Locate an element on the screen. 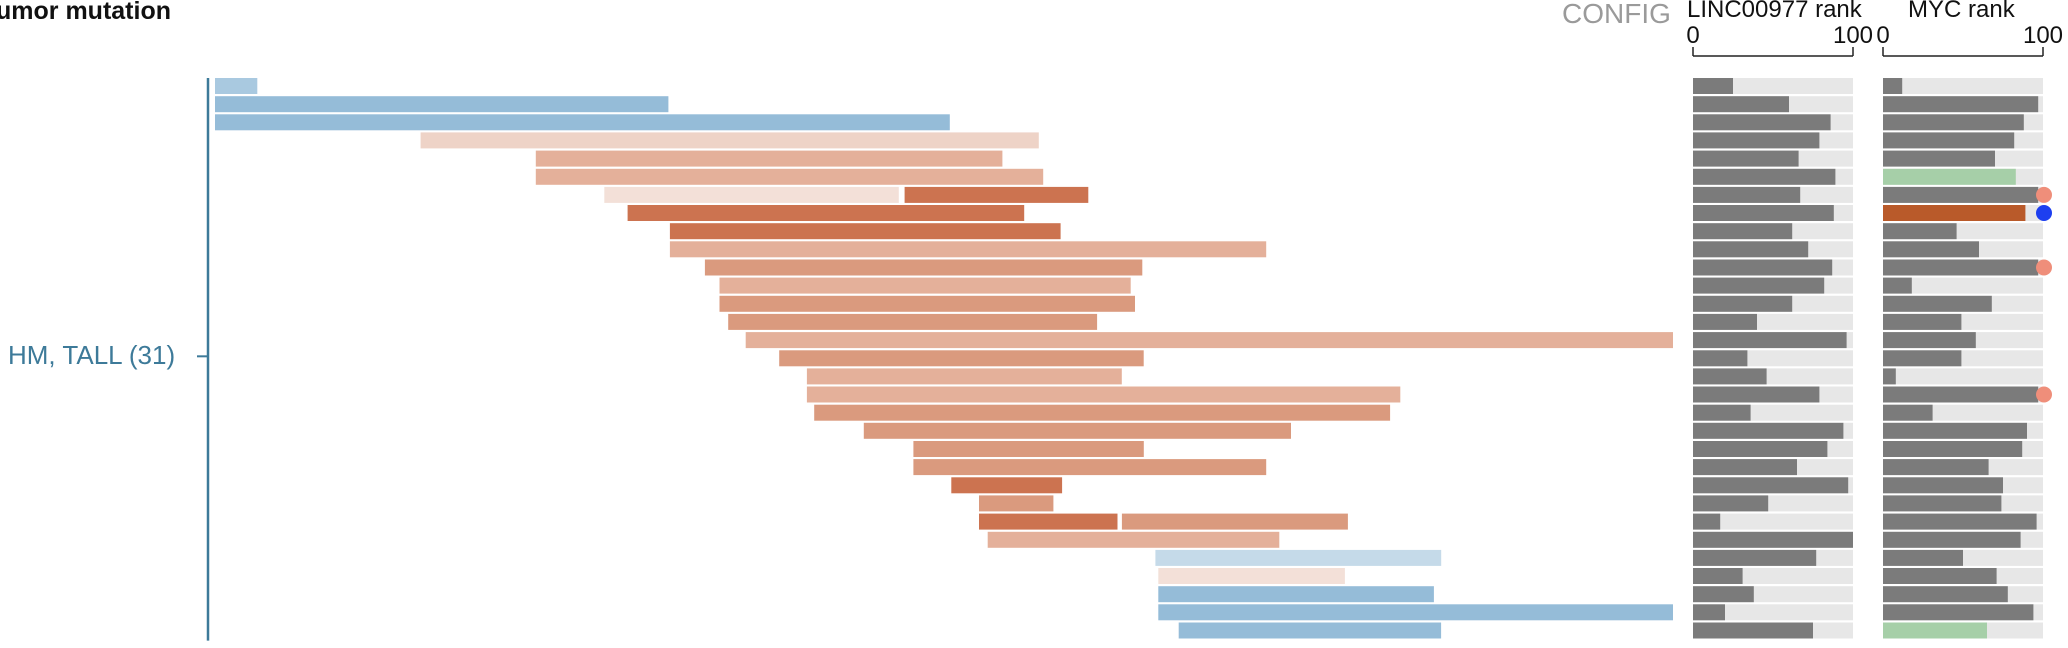 Image resolution: width=2068 pixels, height=648 pixels. mutation-segment-r26-s0 is located at coordinates (1298, 557).